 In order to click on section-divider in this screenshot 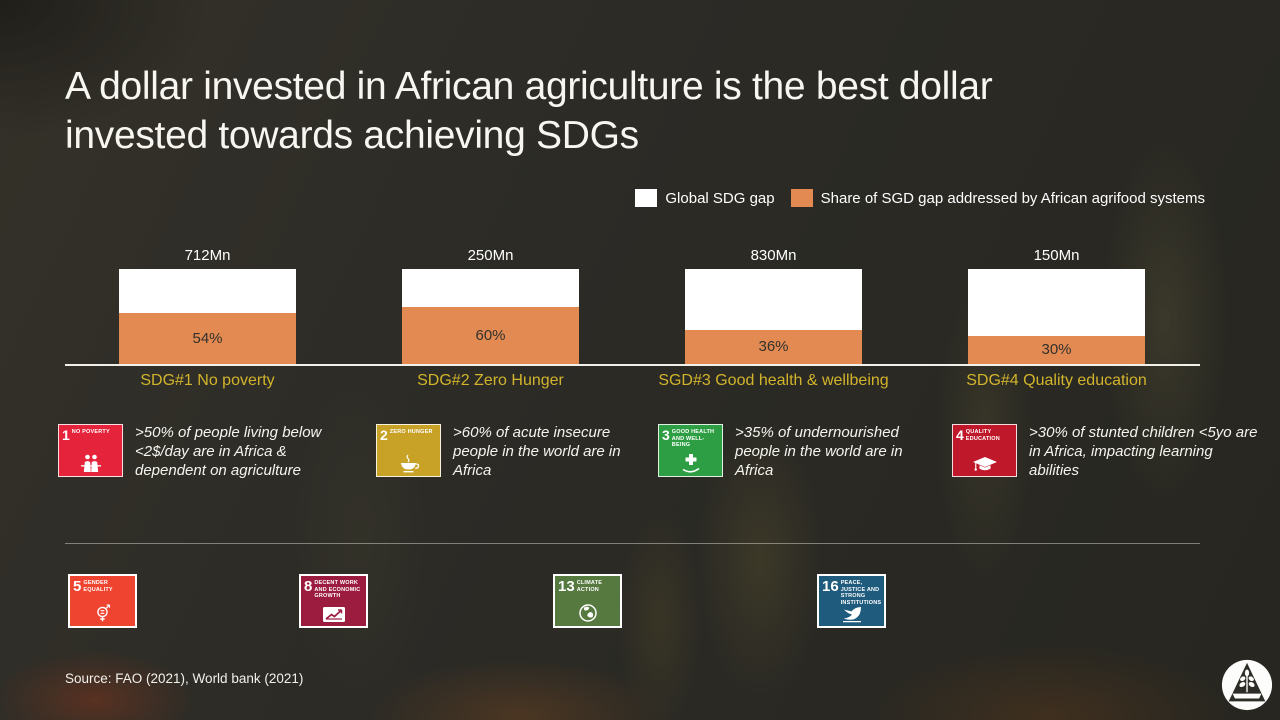, I will do `click(632, 543)`.